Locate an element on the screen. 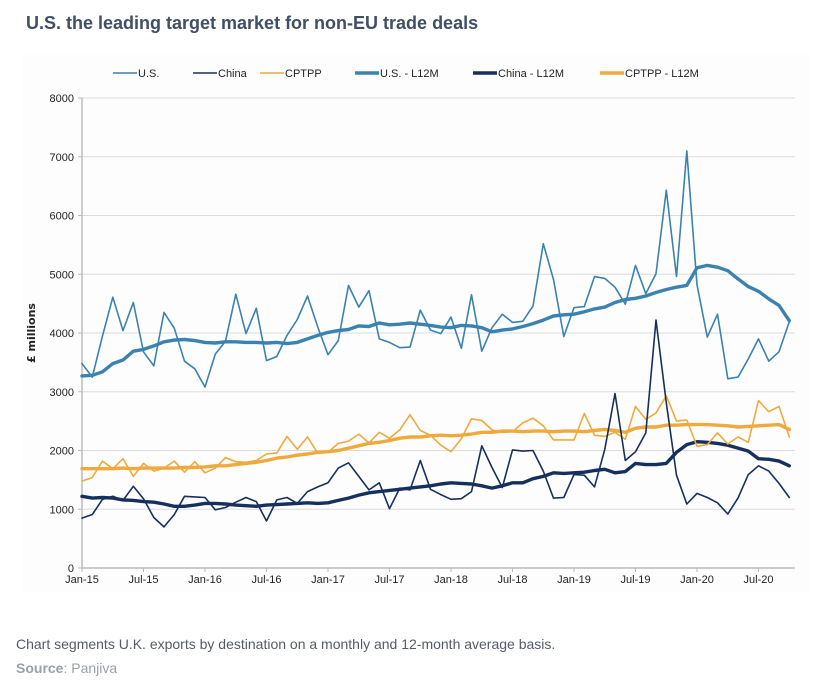  x-tick-label: Jan-16 is located at coordinates (205, 580).